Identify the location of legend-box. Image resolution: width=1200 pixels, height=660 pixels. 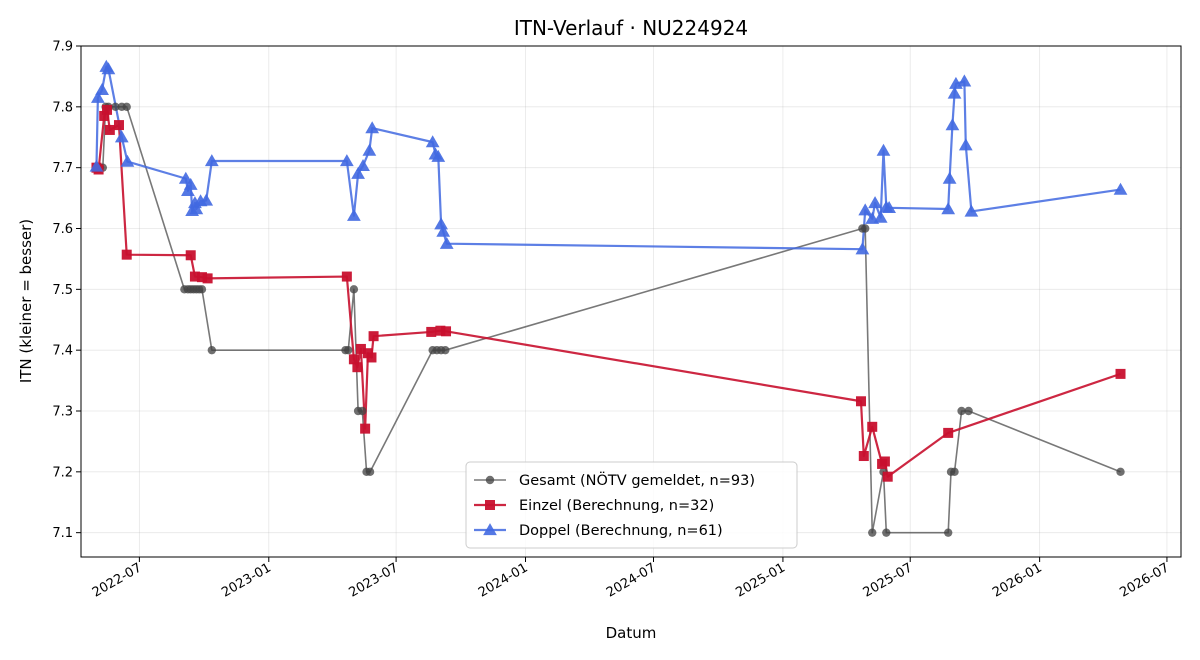
(631, 505).